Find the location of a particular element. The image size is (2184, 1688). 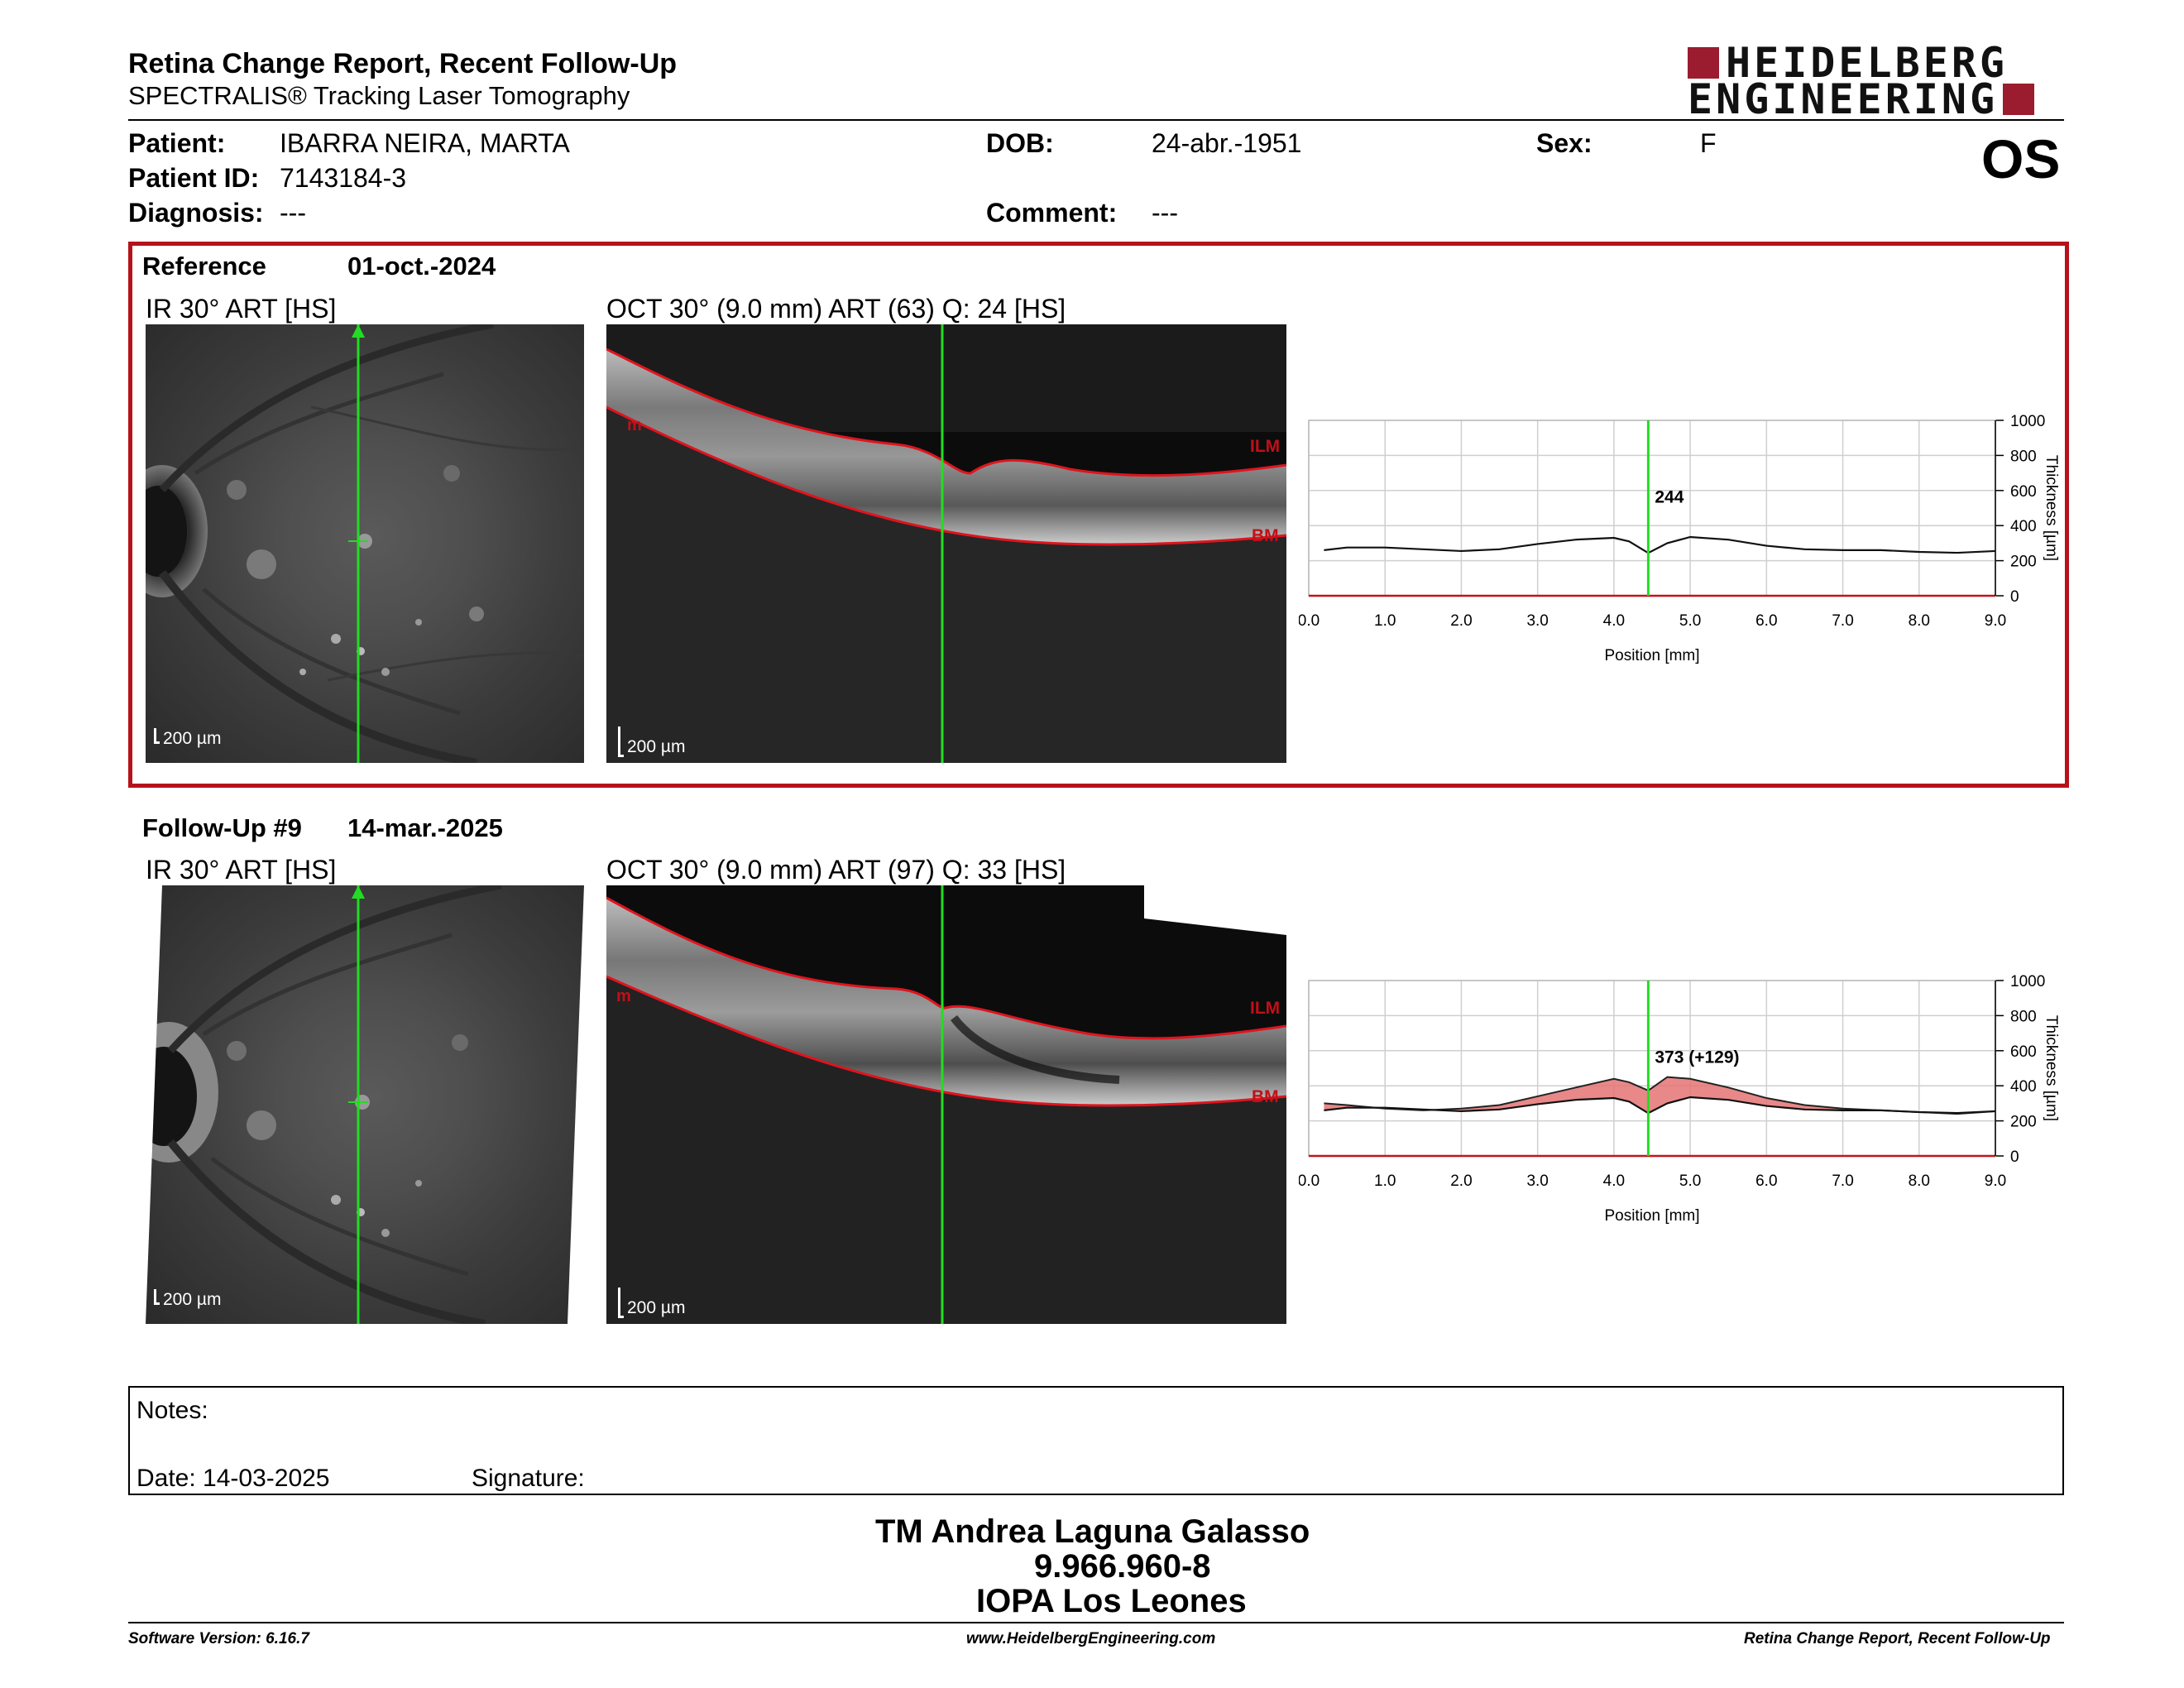

diagnosis-value: --- is located at coordinates (293, 213).